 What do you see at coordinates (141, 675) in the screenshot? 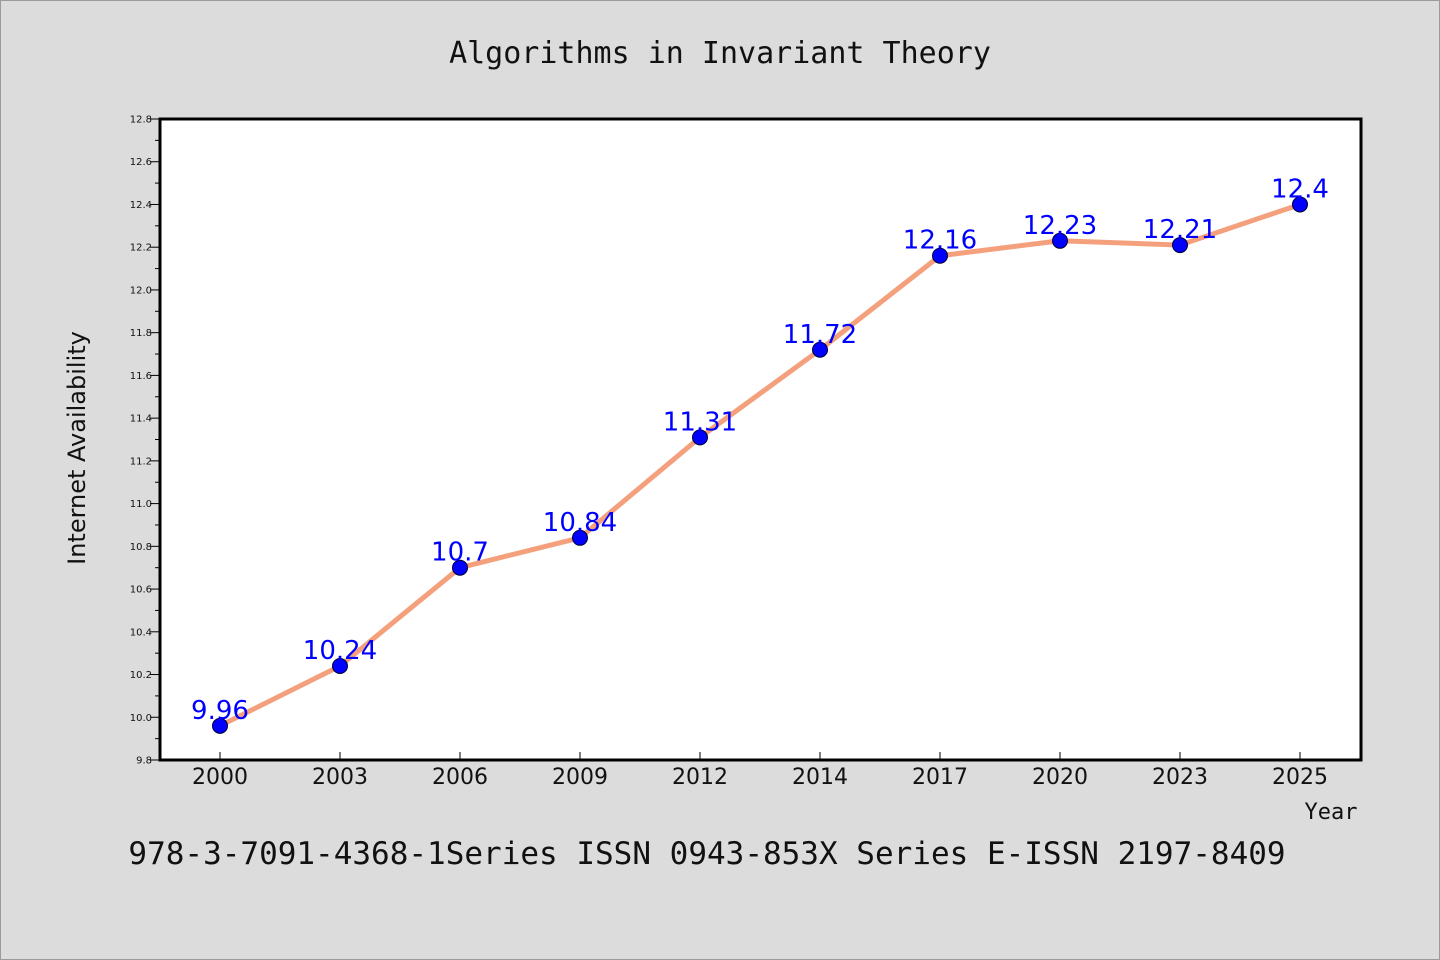
I see `y-tick-label: 10.2` at bounding box center [141, 675].